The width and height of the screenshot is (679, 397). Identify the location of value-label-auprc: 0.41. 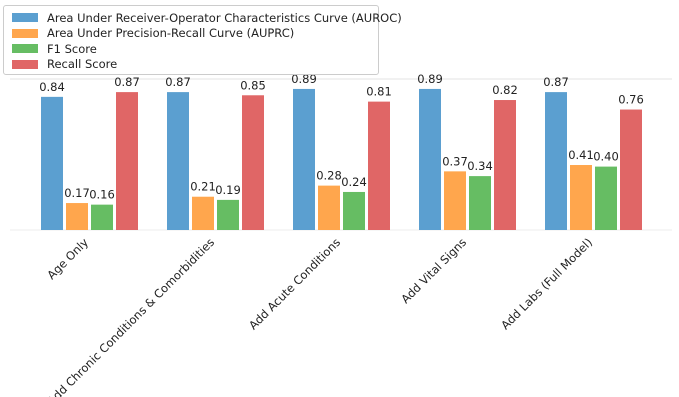
(581, 155).